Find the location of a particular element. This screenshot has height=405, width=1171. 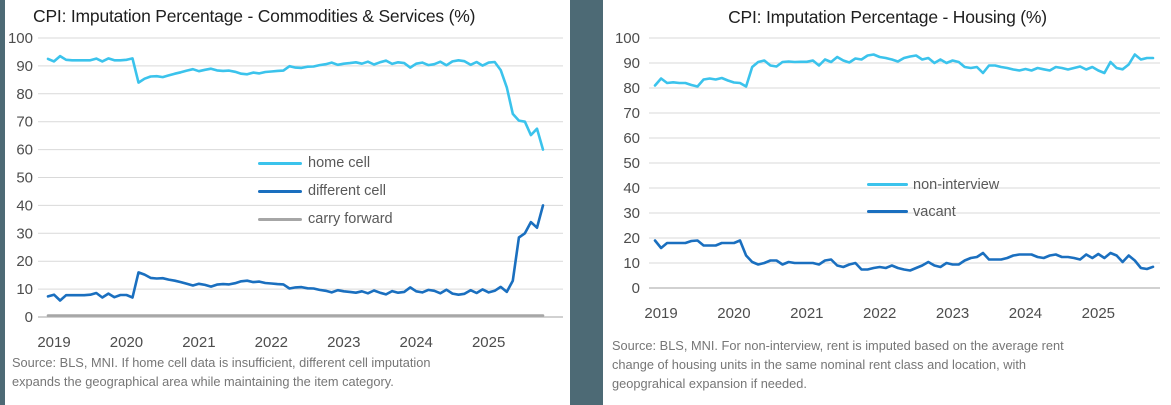

legend-item-carry-forward: carry forward is located at coordinates (325, 219).